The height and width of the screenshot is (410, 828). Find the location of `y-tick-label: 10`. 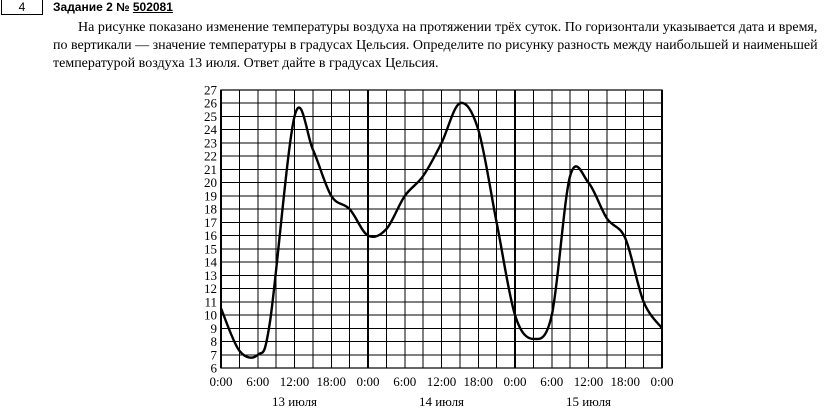

y-tick-label: 10 is located at coordinates (210, 315).